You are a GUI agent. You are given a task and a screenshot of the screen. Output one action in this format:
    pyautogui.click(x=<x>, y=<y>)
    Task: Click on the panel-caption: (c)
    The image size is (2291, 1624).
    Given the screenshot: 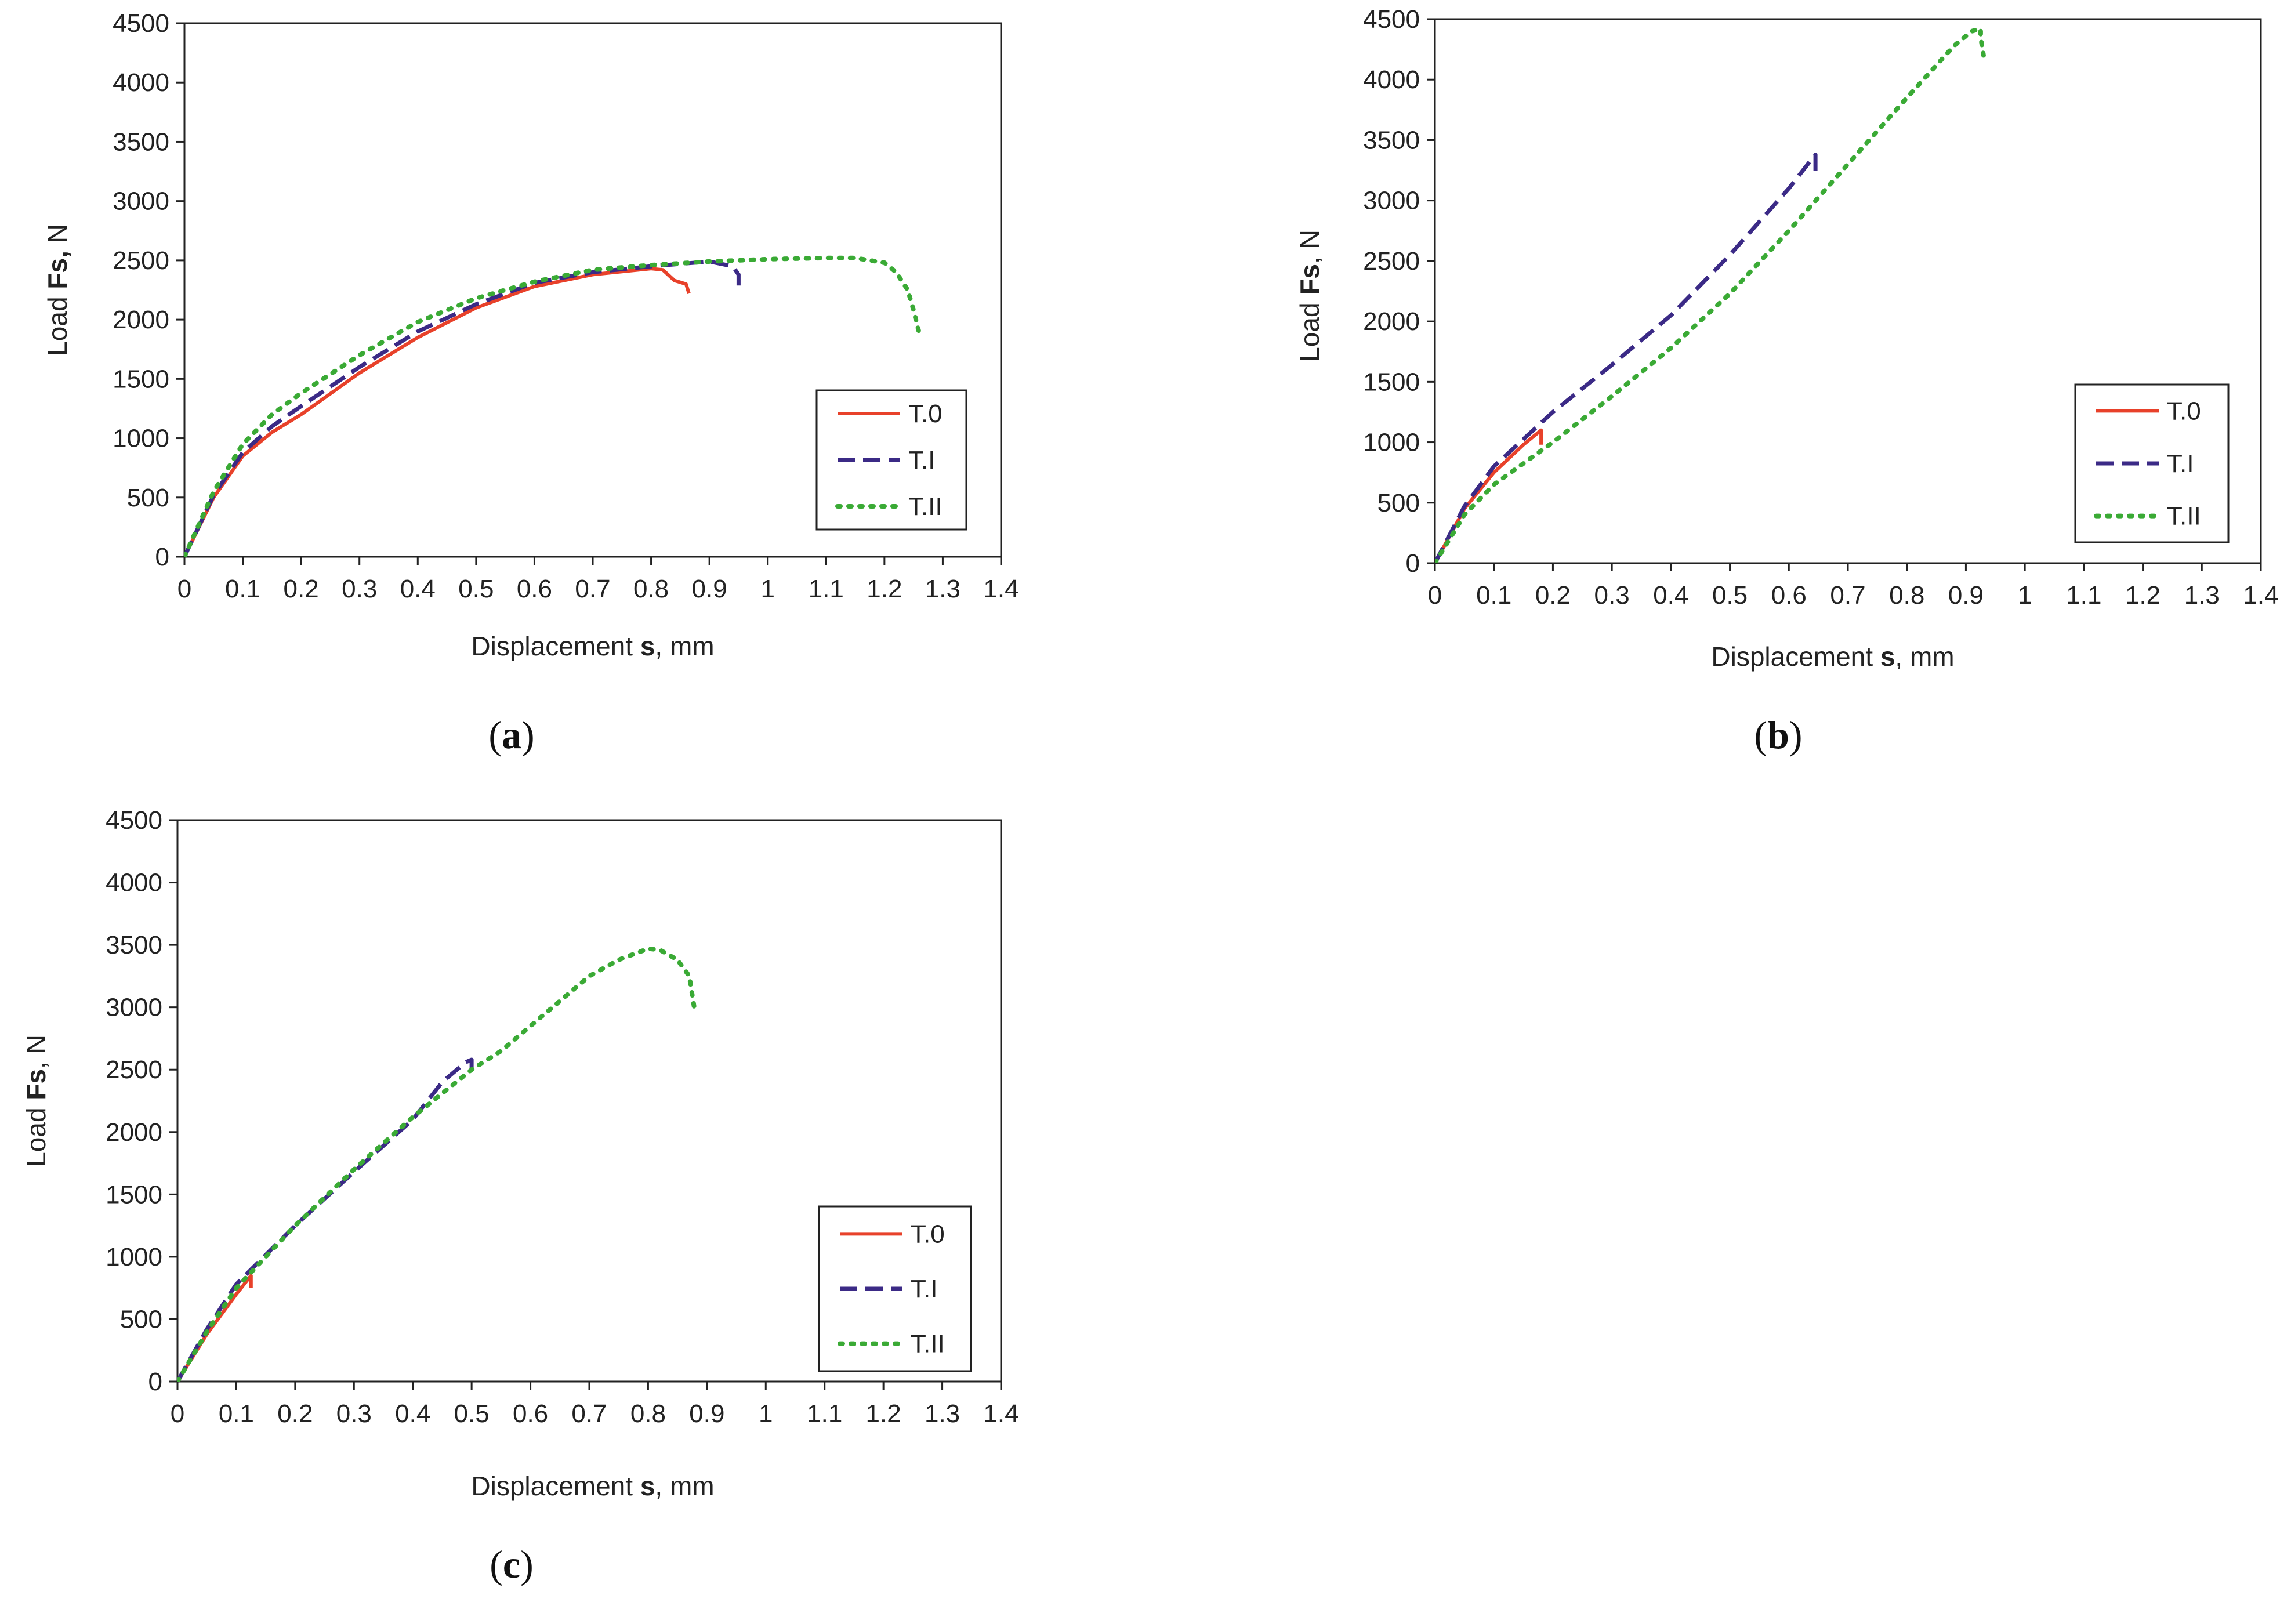 What is the action you would take?
    pyautogui.click(x=512, y=1564)
    